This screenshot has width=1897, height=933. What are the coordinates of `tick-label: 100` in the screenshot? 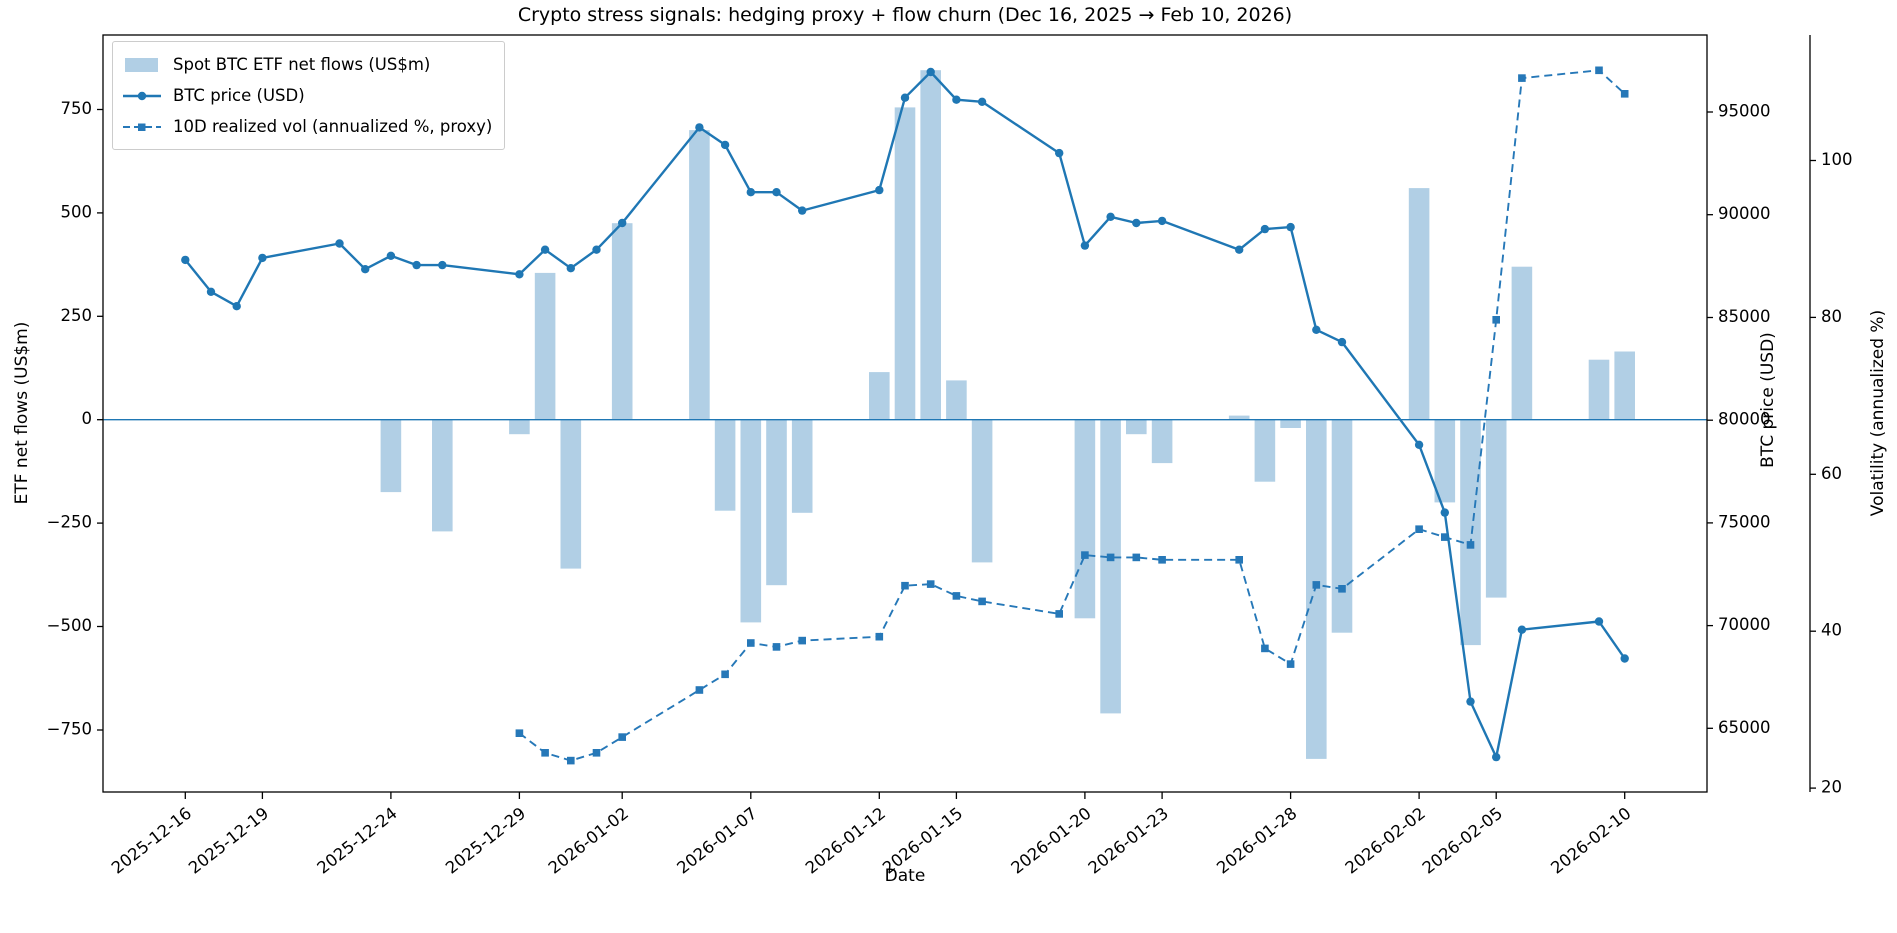 It's located at (1837, 159).